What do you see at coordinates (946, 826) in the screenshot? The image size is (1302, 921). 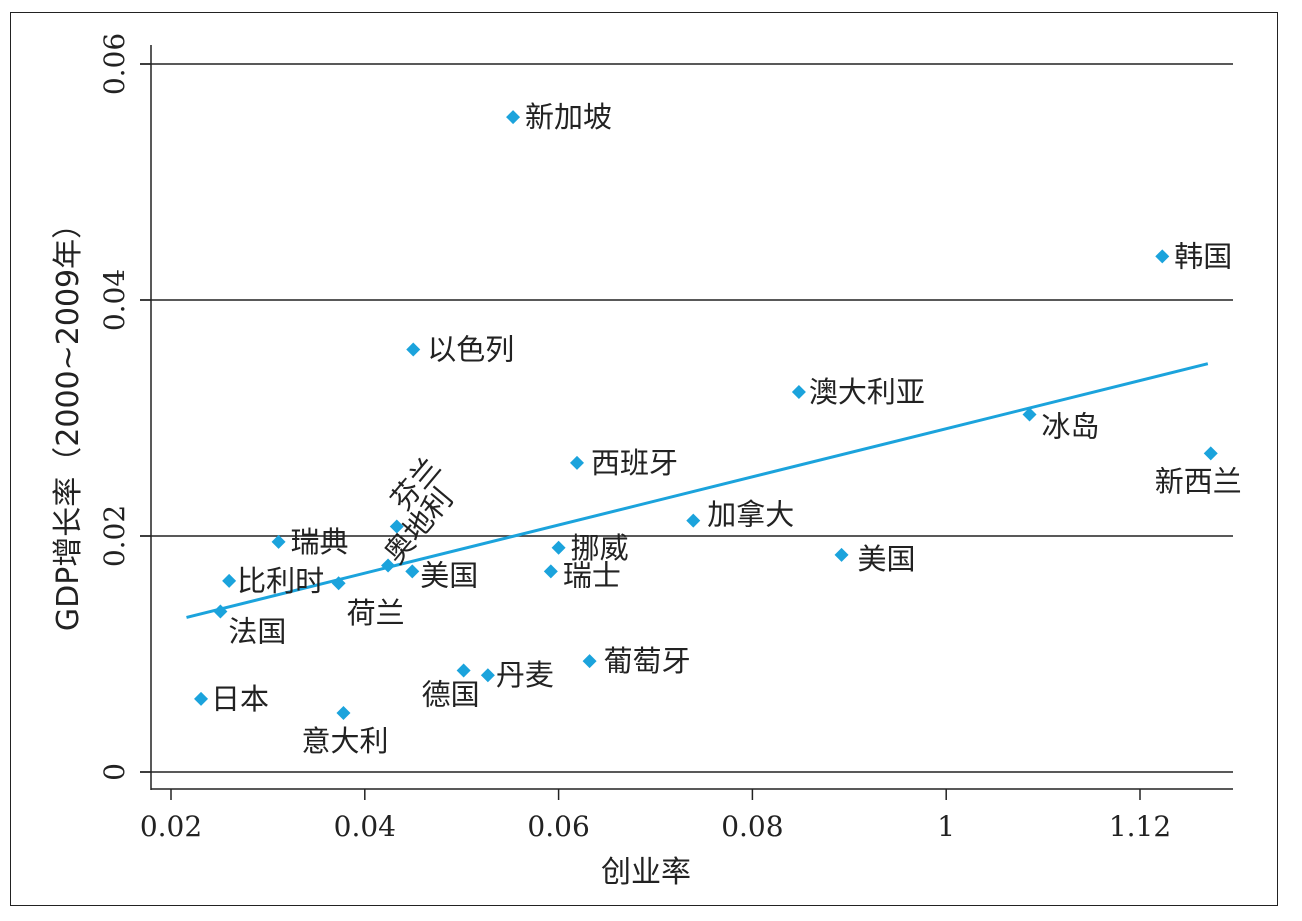 I see `x-tick-label: 1` at bounding box center [946, 826].